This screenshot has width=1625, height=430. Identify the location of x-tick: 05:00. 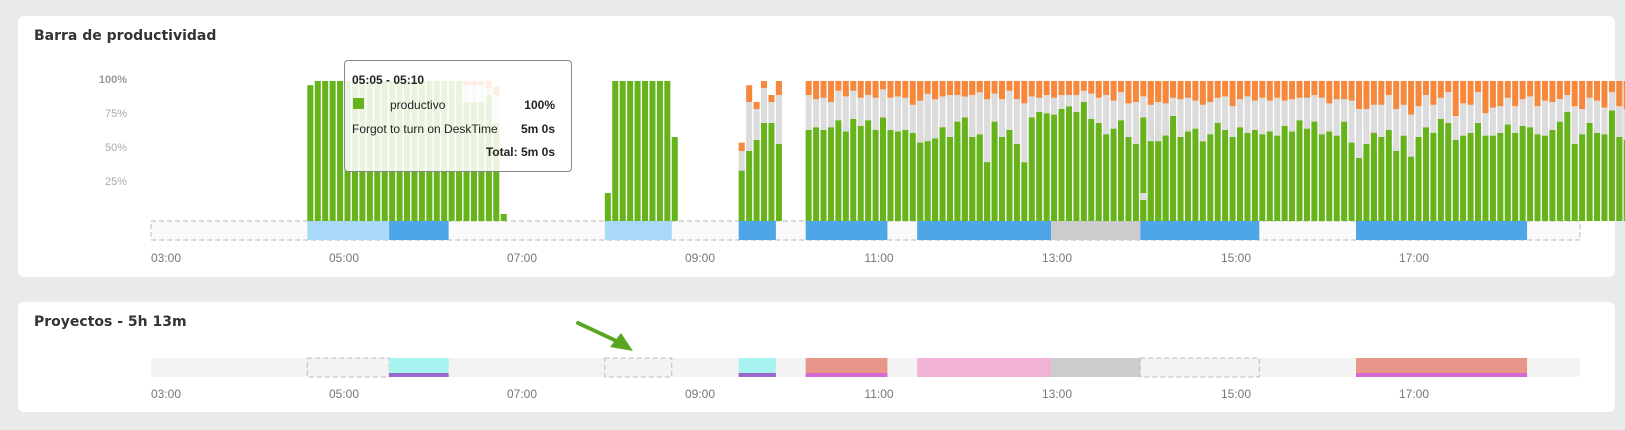
(344, 394).